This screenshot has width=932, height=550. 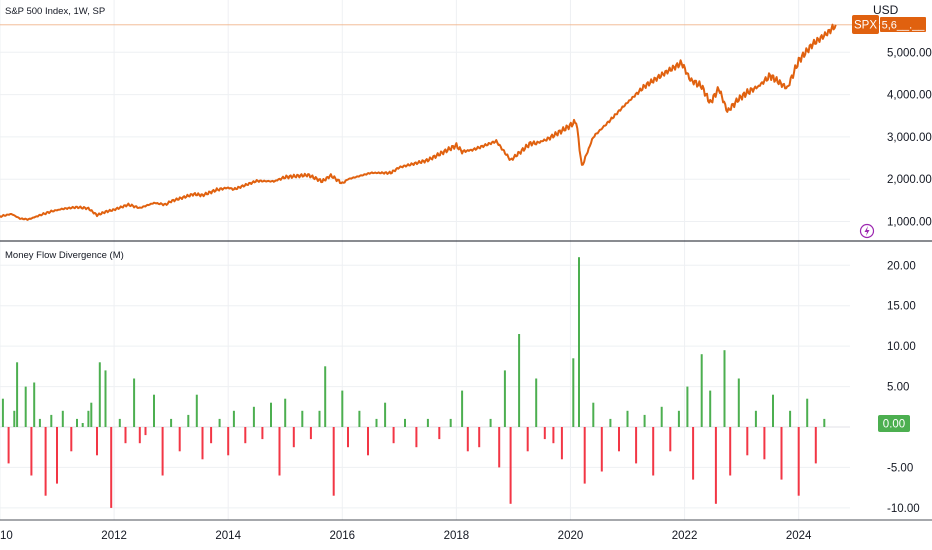 I want to click on indicator-legend-title: Money Flow Divergence (M), so click(x=64, y=255).